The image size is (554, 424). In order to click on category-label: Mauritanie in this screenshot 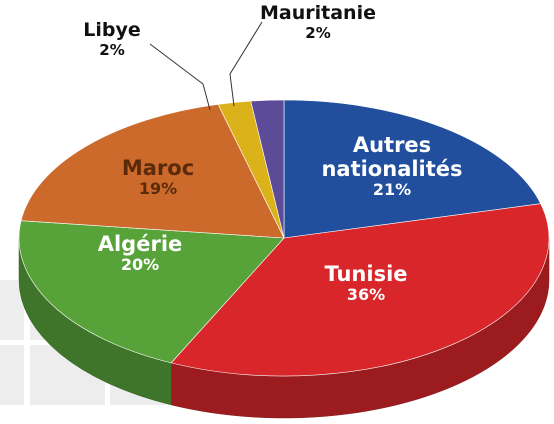, I will do `click(318, 13)`.